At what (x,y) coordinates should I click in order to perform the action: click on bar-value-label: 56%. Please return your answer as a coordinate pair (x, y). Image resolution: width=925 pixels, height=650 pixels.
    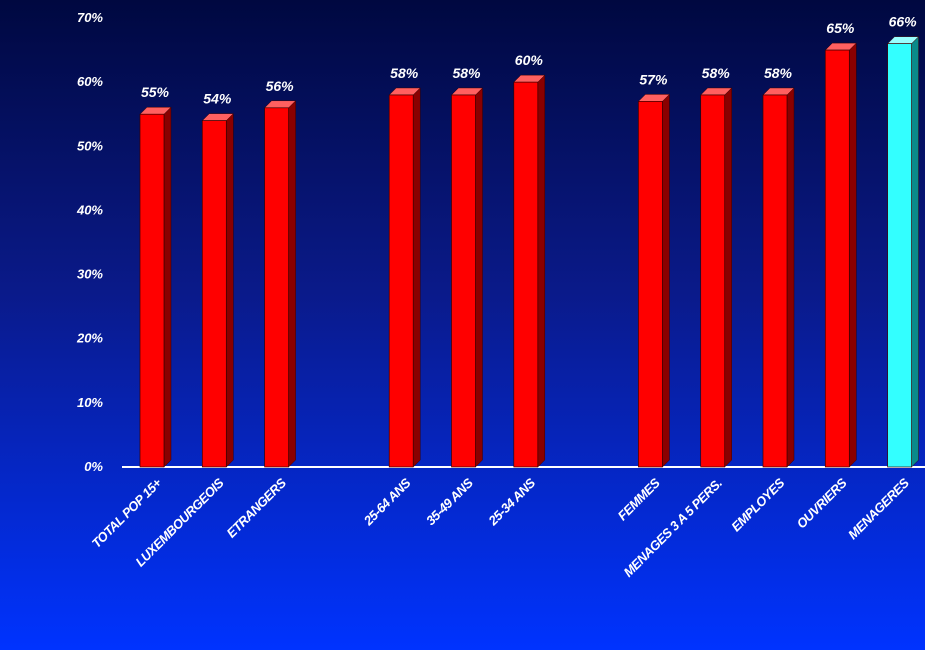
    Looking at the image, I should click on (280, 86).